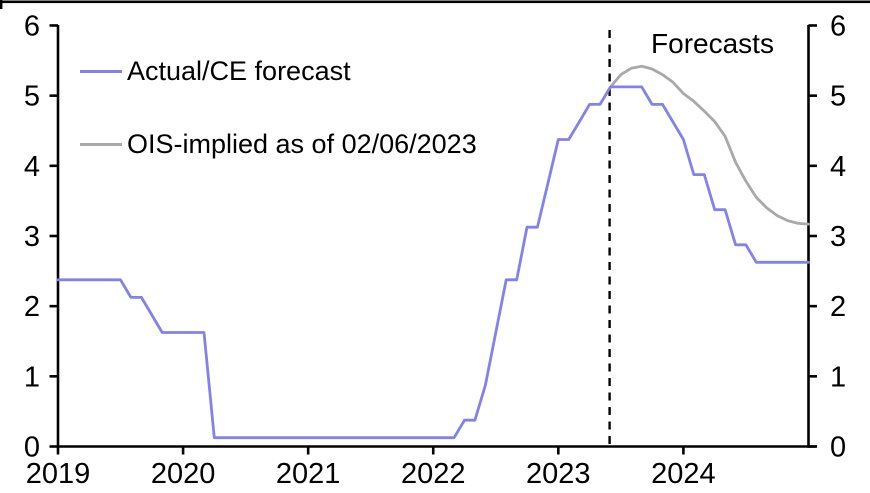 This screenshot has width=870, height=493. I want to click on legend-item-actual-ce: Actual/CE forecast, so click(215, 71).